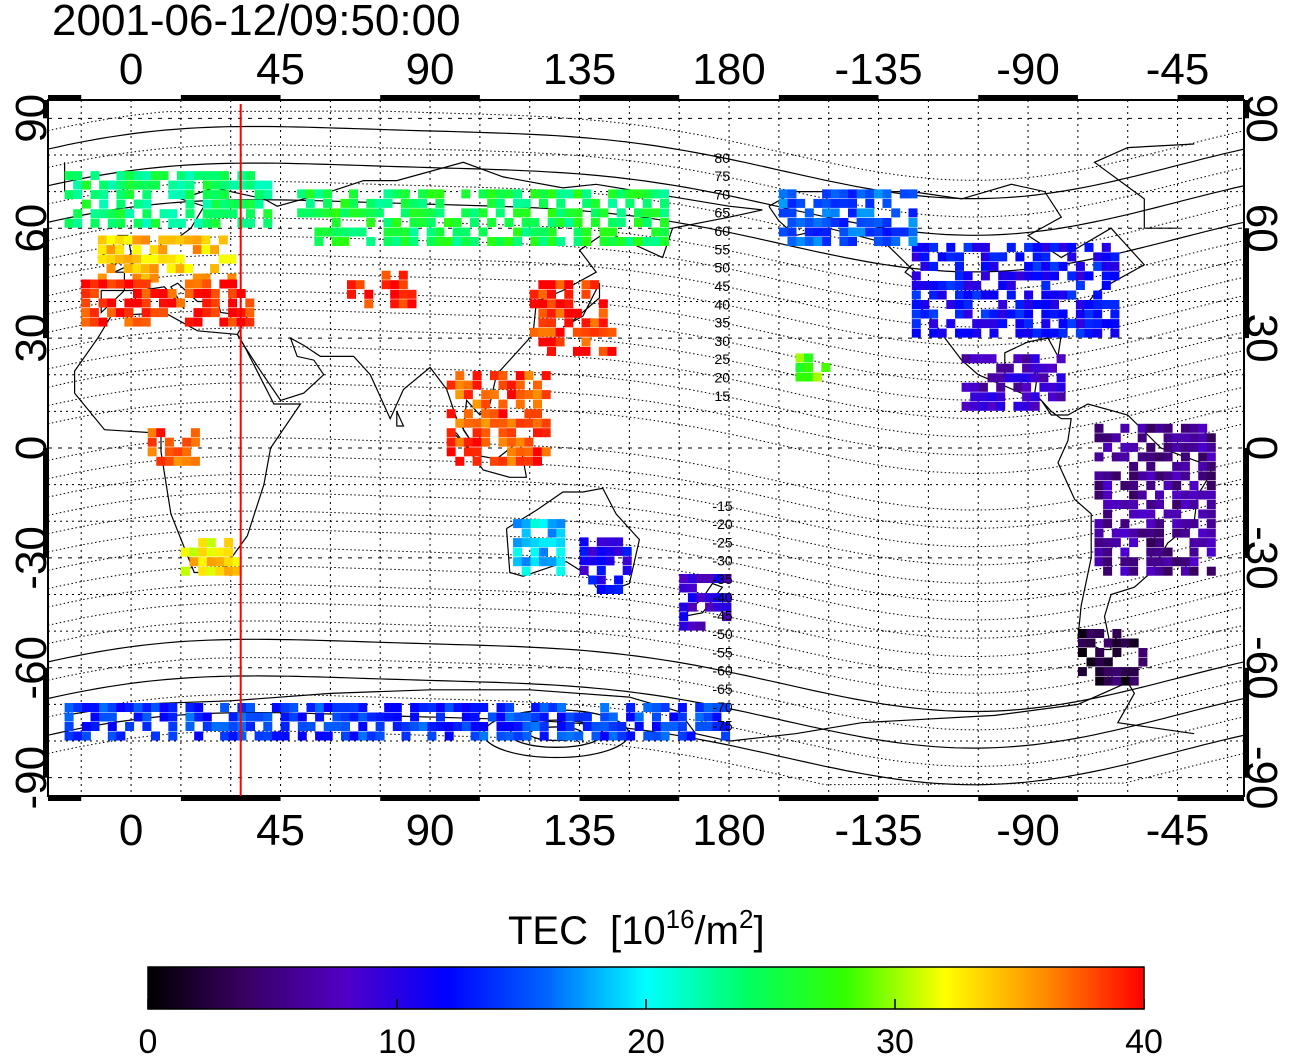 This screenshot has width=1292, height=1057. I want to click on contour-label: -15, so click(722, 506).